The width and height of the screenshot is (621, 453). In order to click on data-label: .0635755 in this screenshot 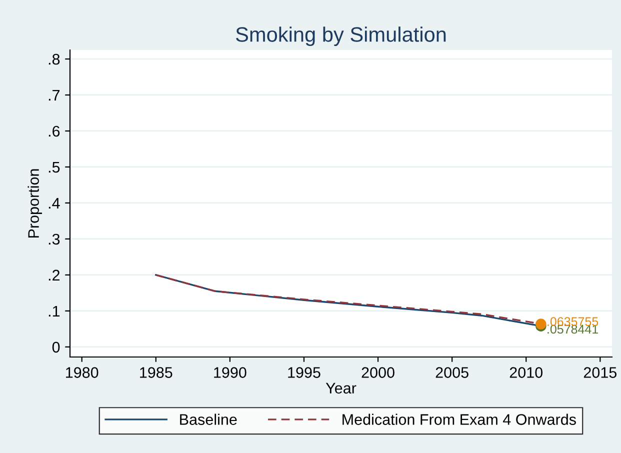, I will do `click(573, 321)`.